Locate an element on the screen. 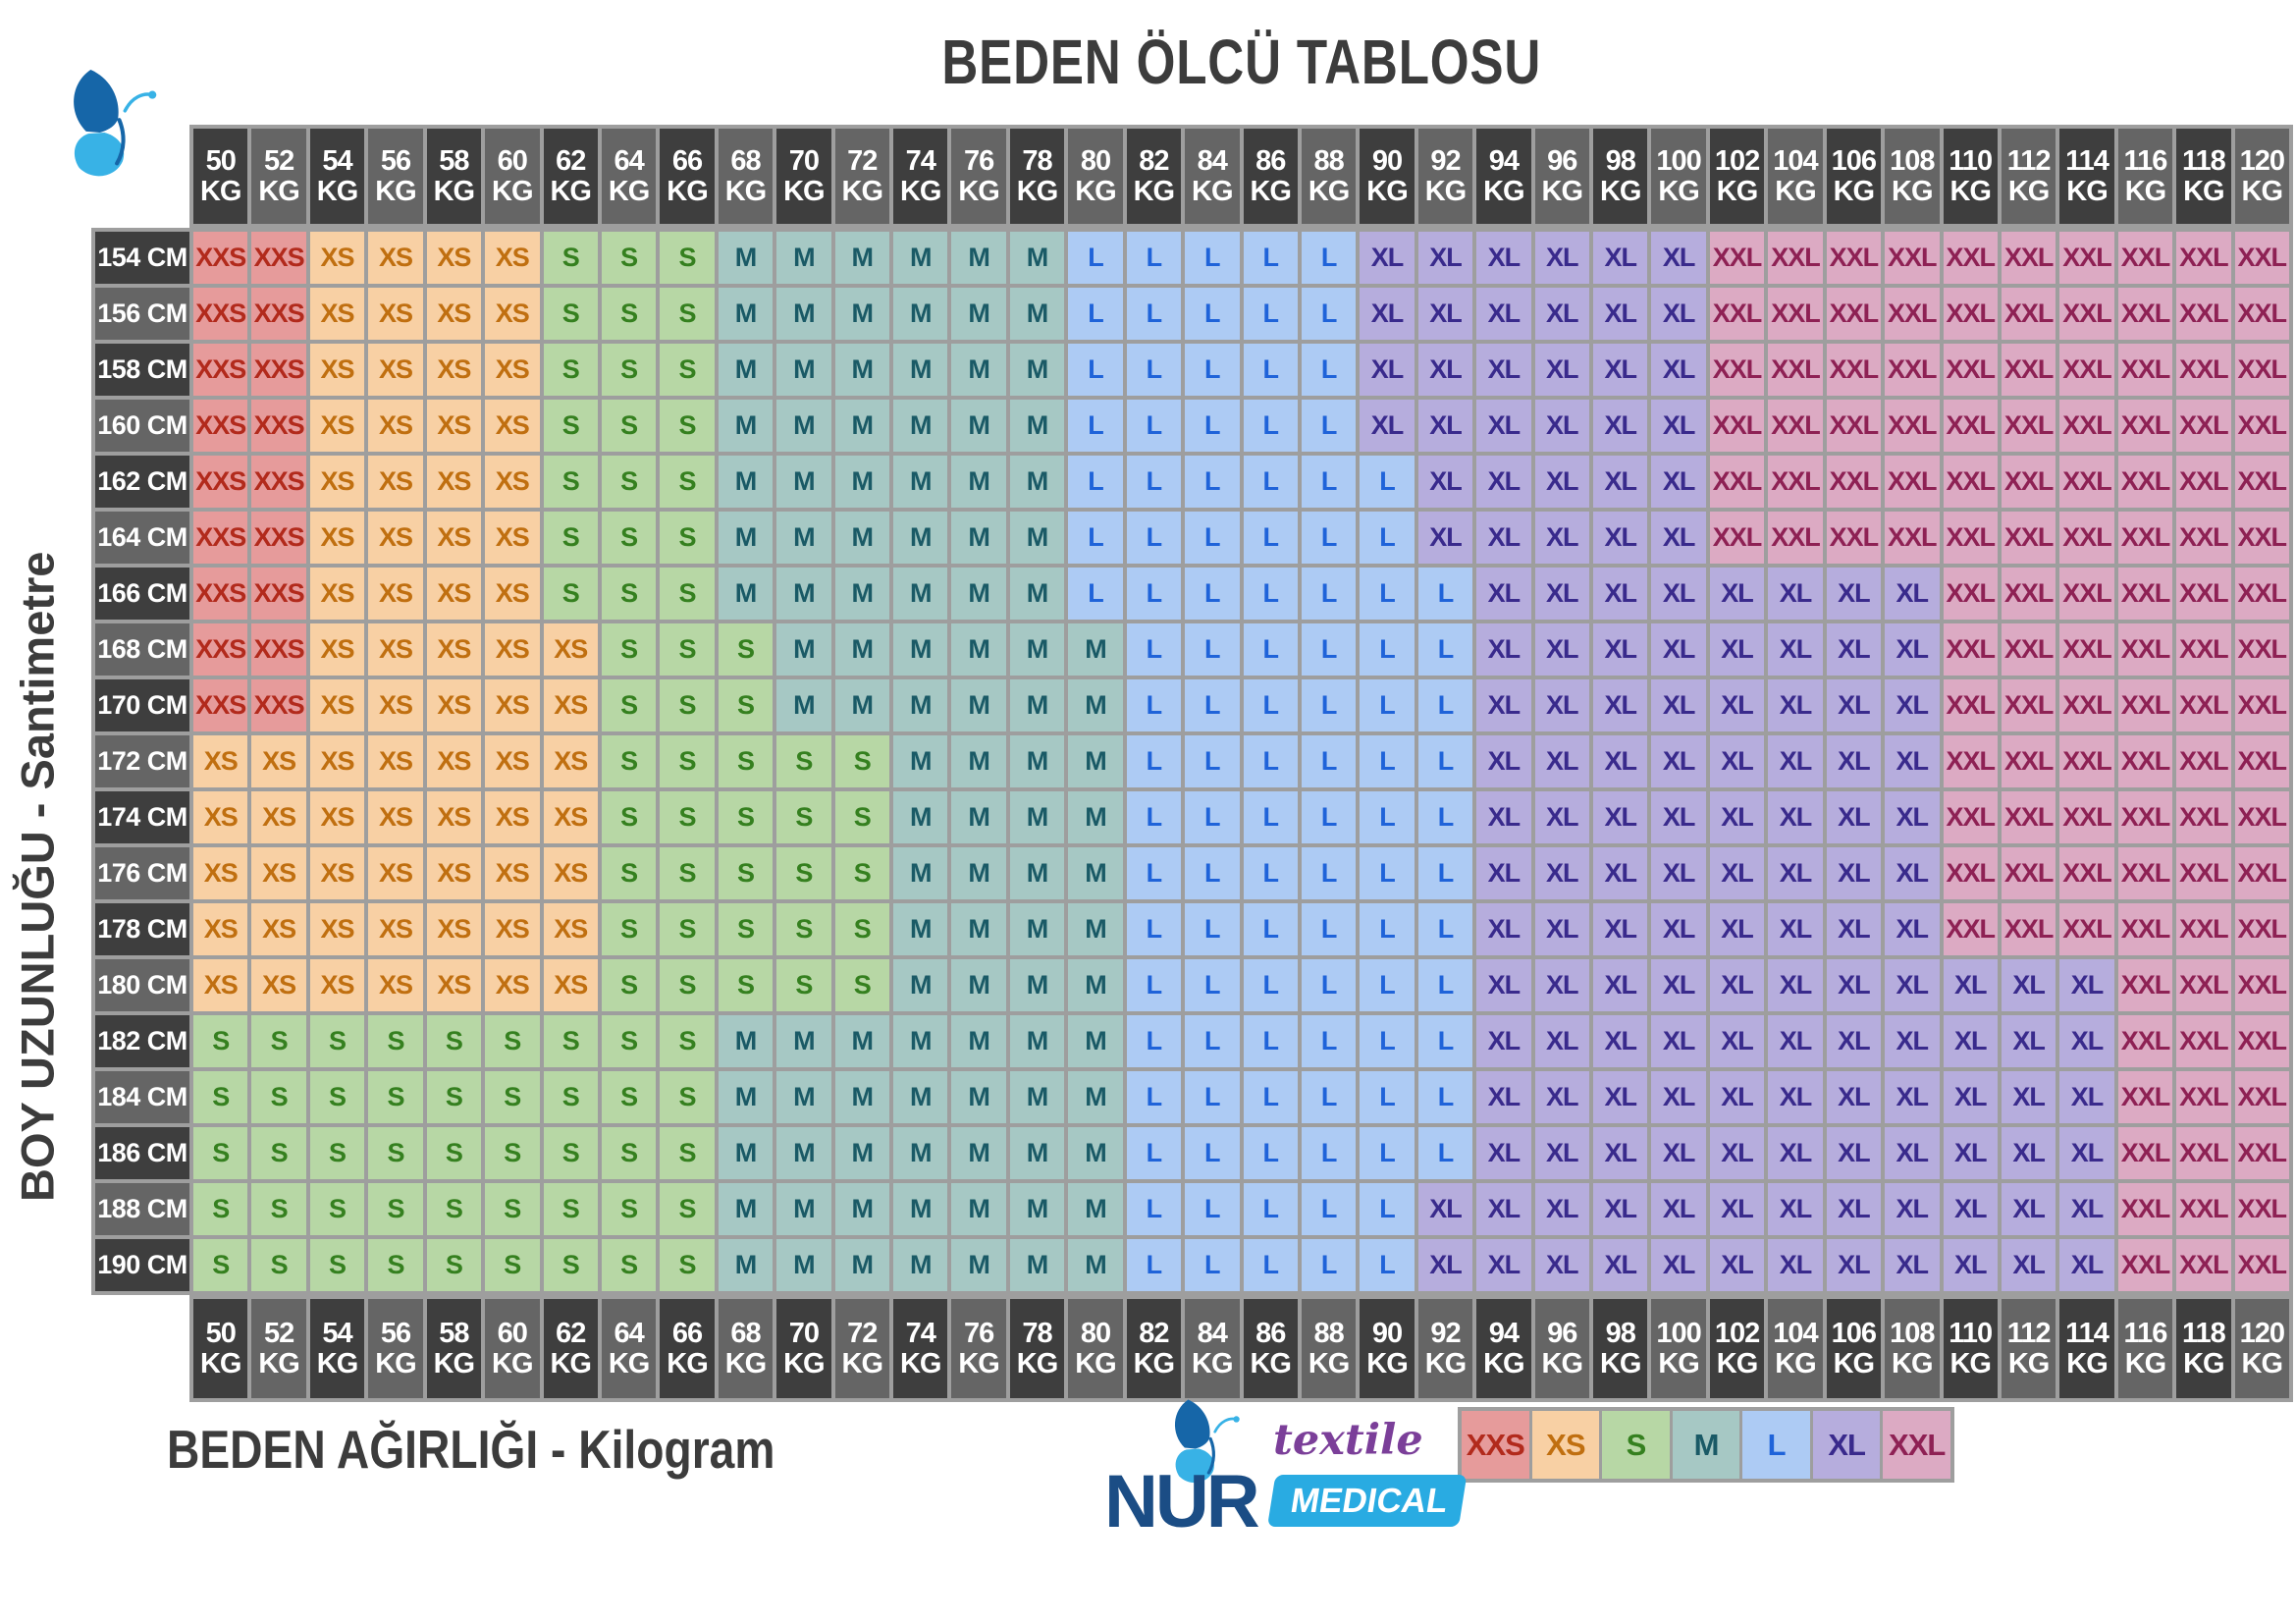  weight-header-cell: 106 KG is located at coordinates (1854, 176).